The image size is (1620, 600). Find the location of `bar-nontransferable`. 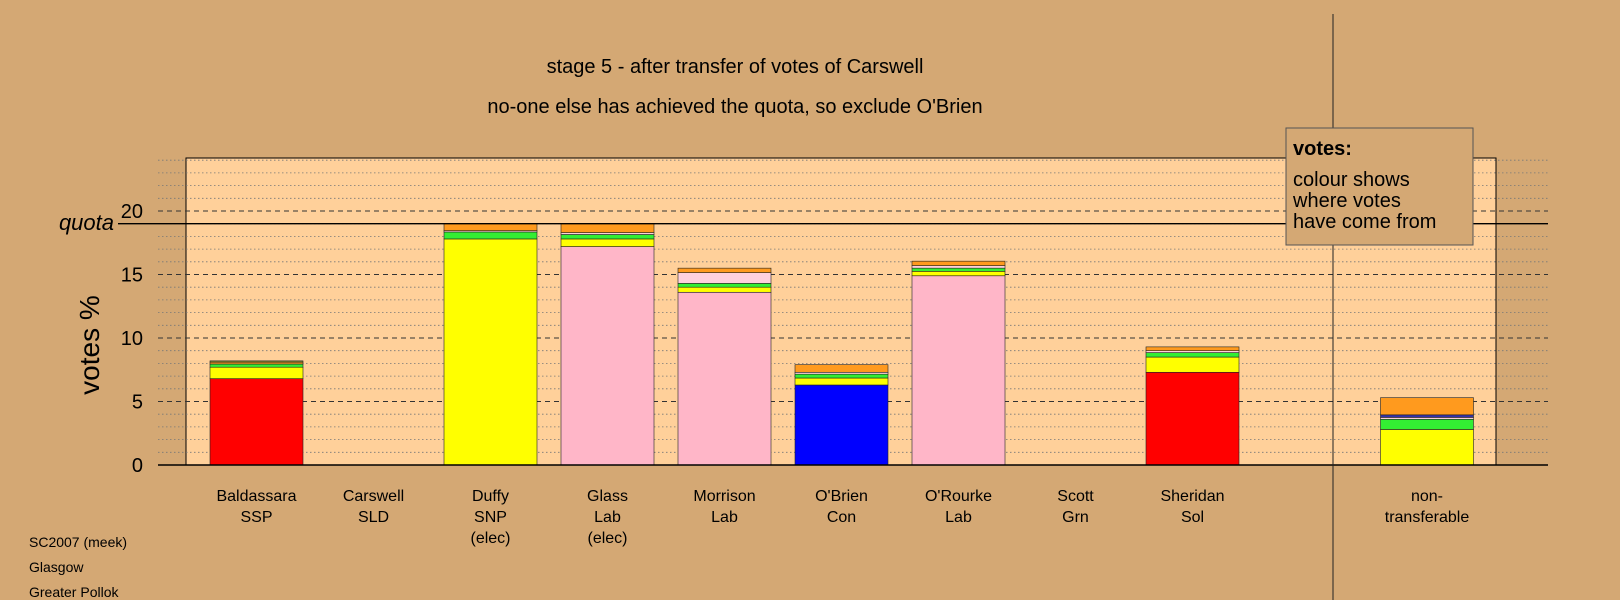

bar-nontransferable is located at coordinates (1427, 431).